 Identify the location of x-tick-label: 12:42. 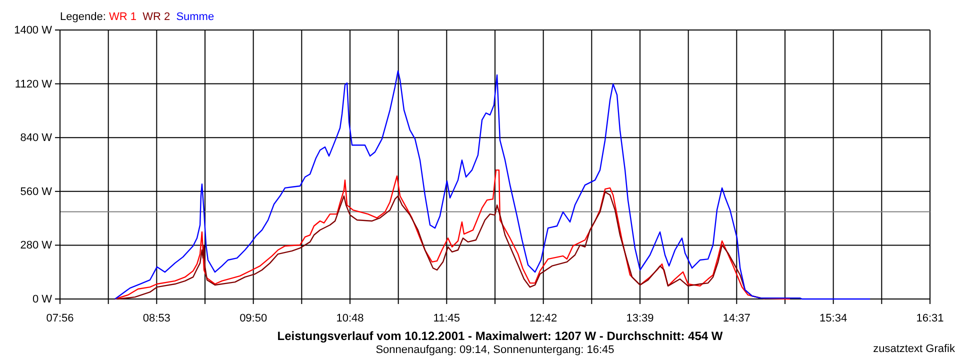
(544, 318).